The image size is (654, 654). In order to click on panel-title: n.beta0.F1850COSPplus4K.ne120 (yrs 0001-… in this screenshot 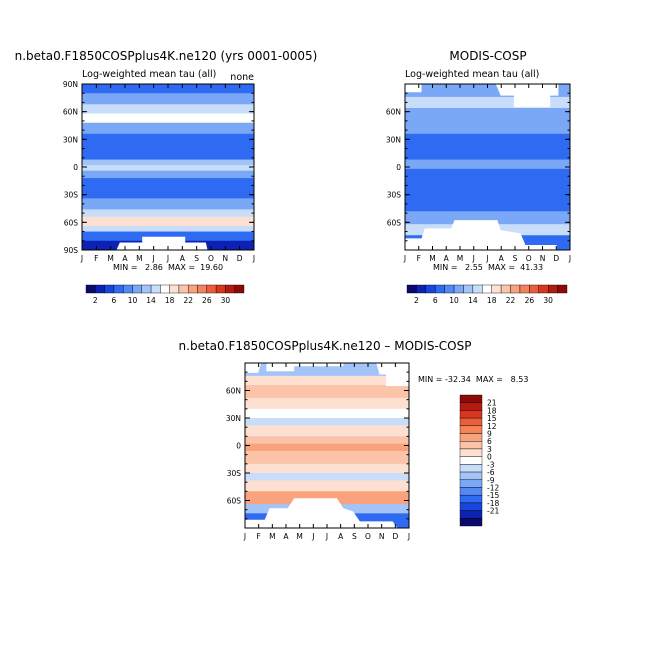, I will do `click(166, 56)`.